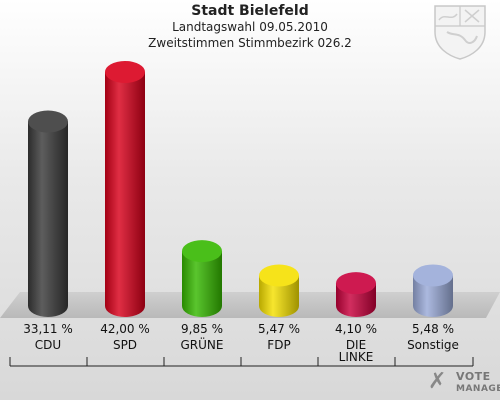  I want to click on checkmark-cross-icon: ✗, so click(437, 381).